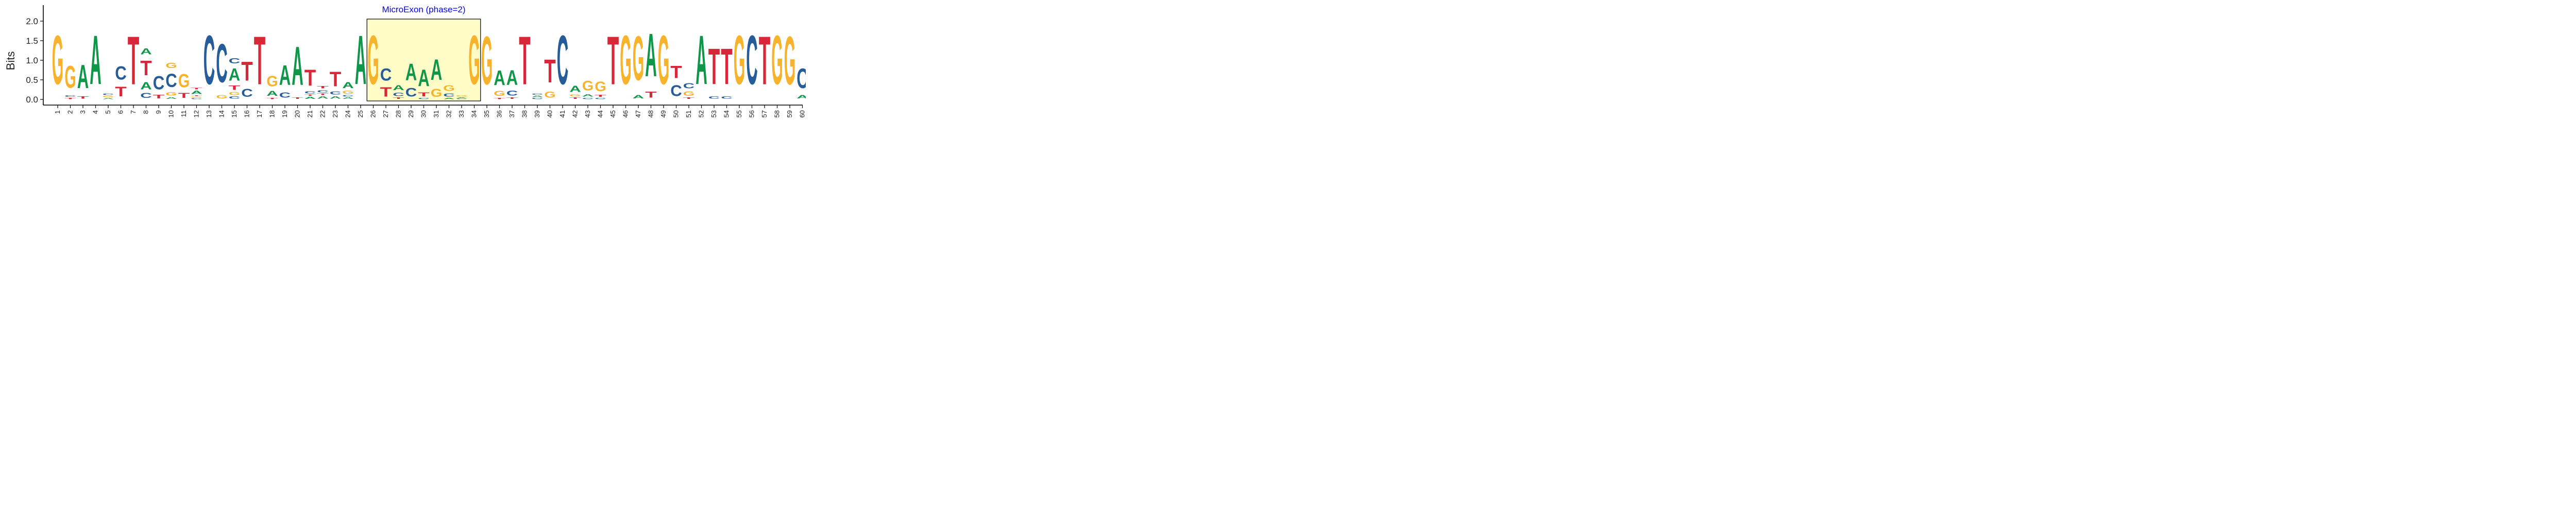 The height and width of the screenshot is (515, 2576). Describe the element at coordinates (600, 87) in the screenshot. I see `logo-letter-G-pos-44: G` at that location.